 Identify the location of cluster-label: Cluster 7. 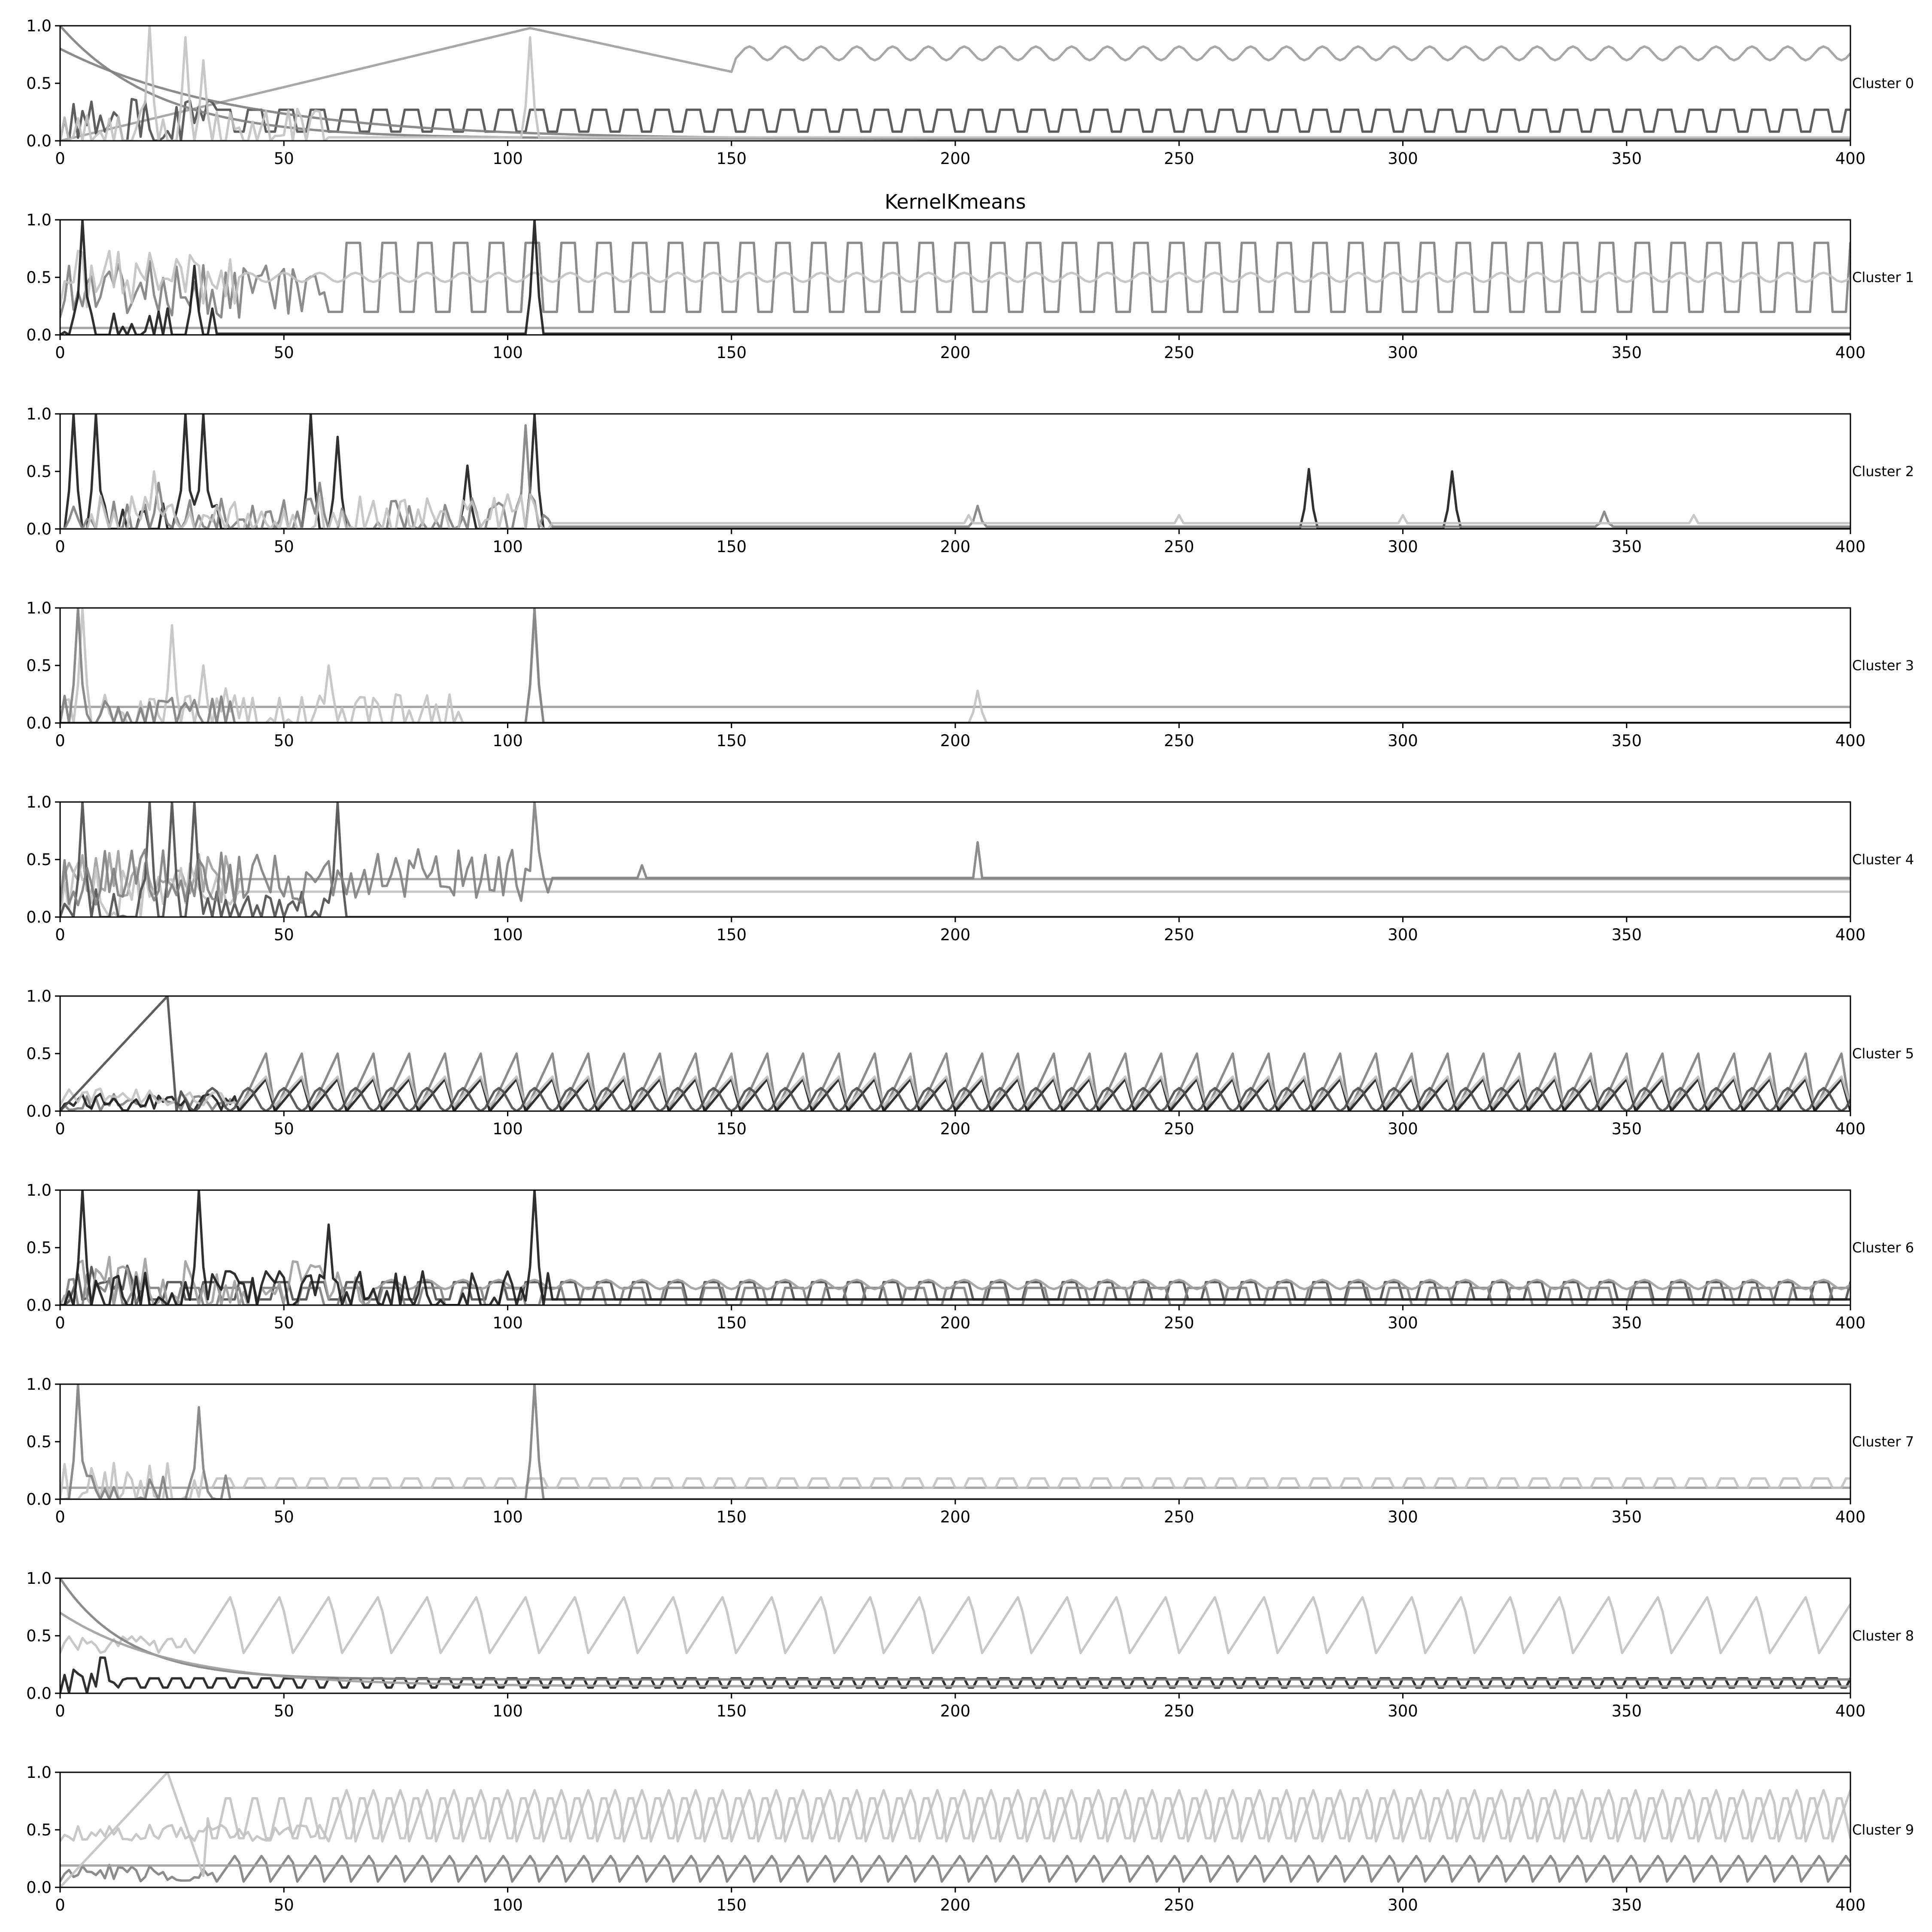
(1883, 1442).